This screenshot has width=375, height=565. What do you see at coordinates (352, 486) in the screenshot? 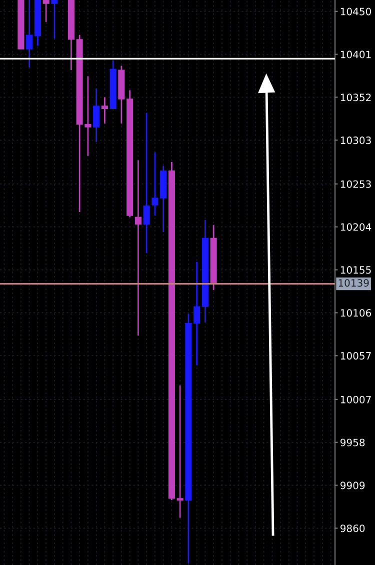
I see `y-tick-label: 9909` at bounding box center [352, 486].